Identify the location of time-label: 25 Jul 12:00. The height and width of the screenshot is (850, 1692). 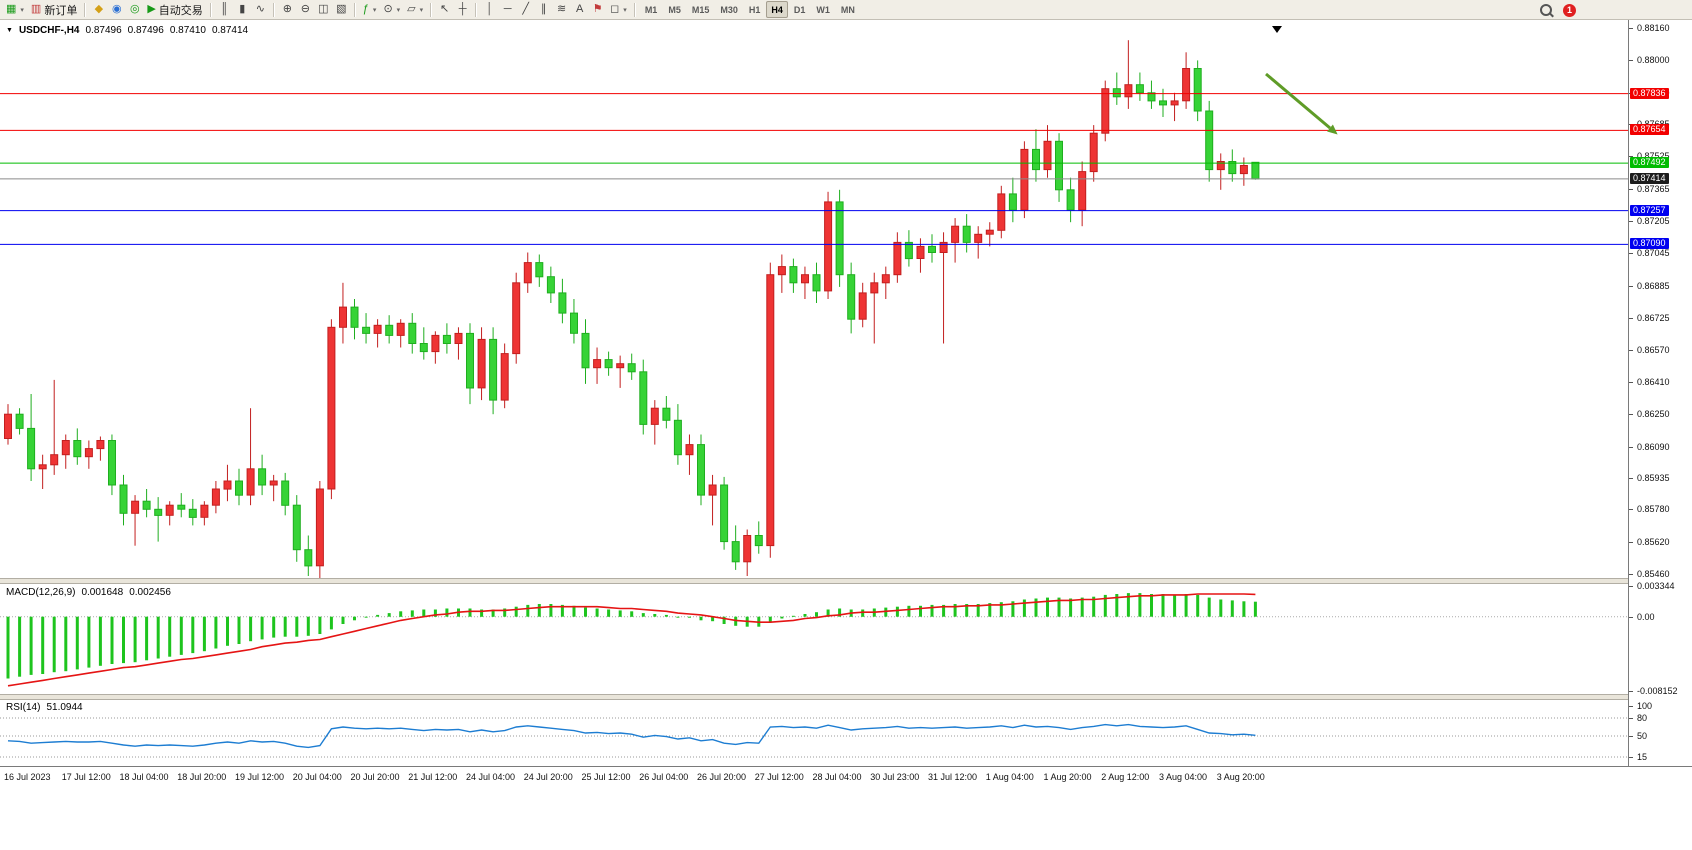
(606, 777).